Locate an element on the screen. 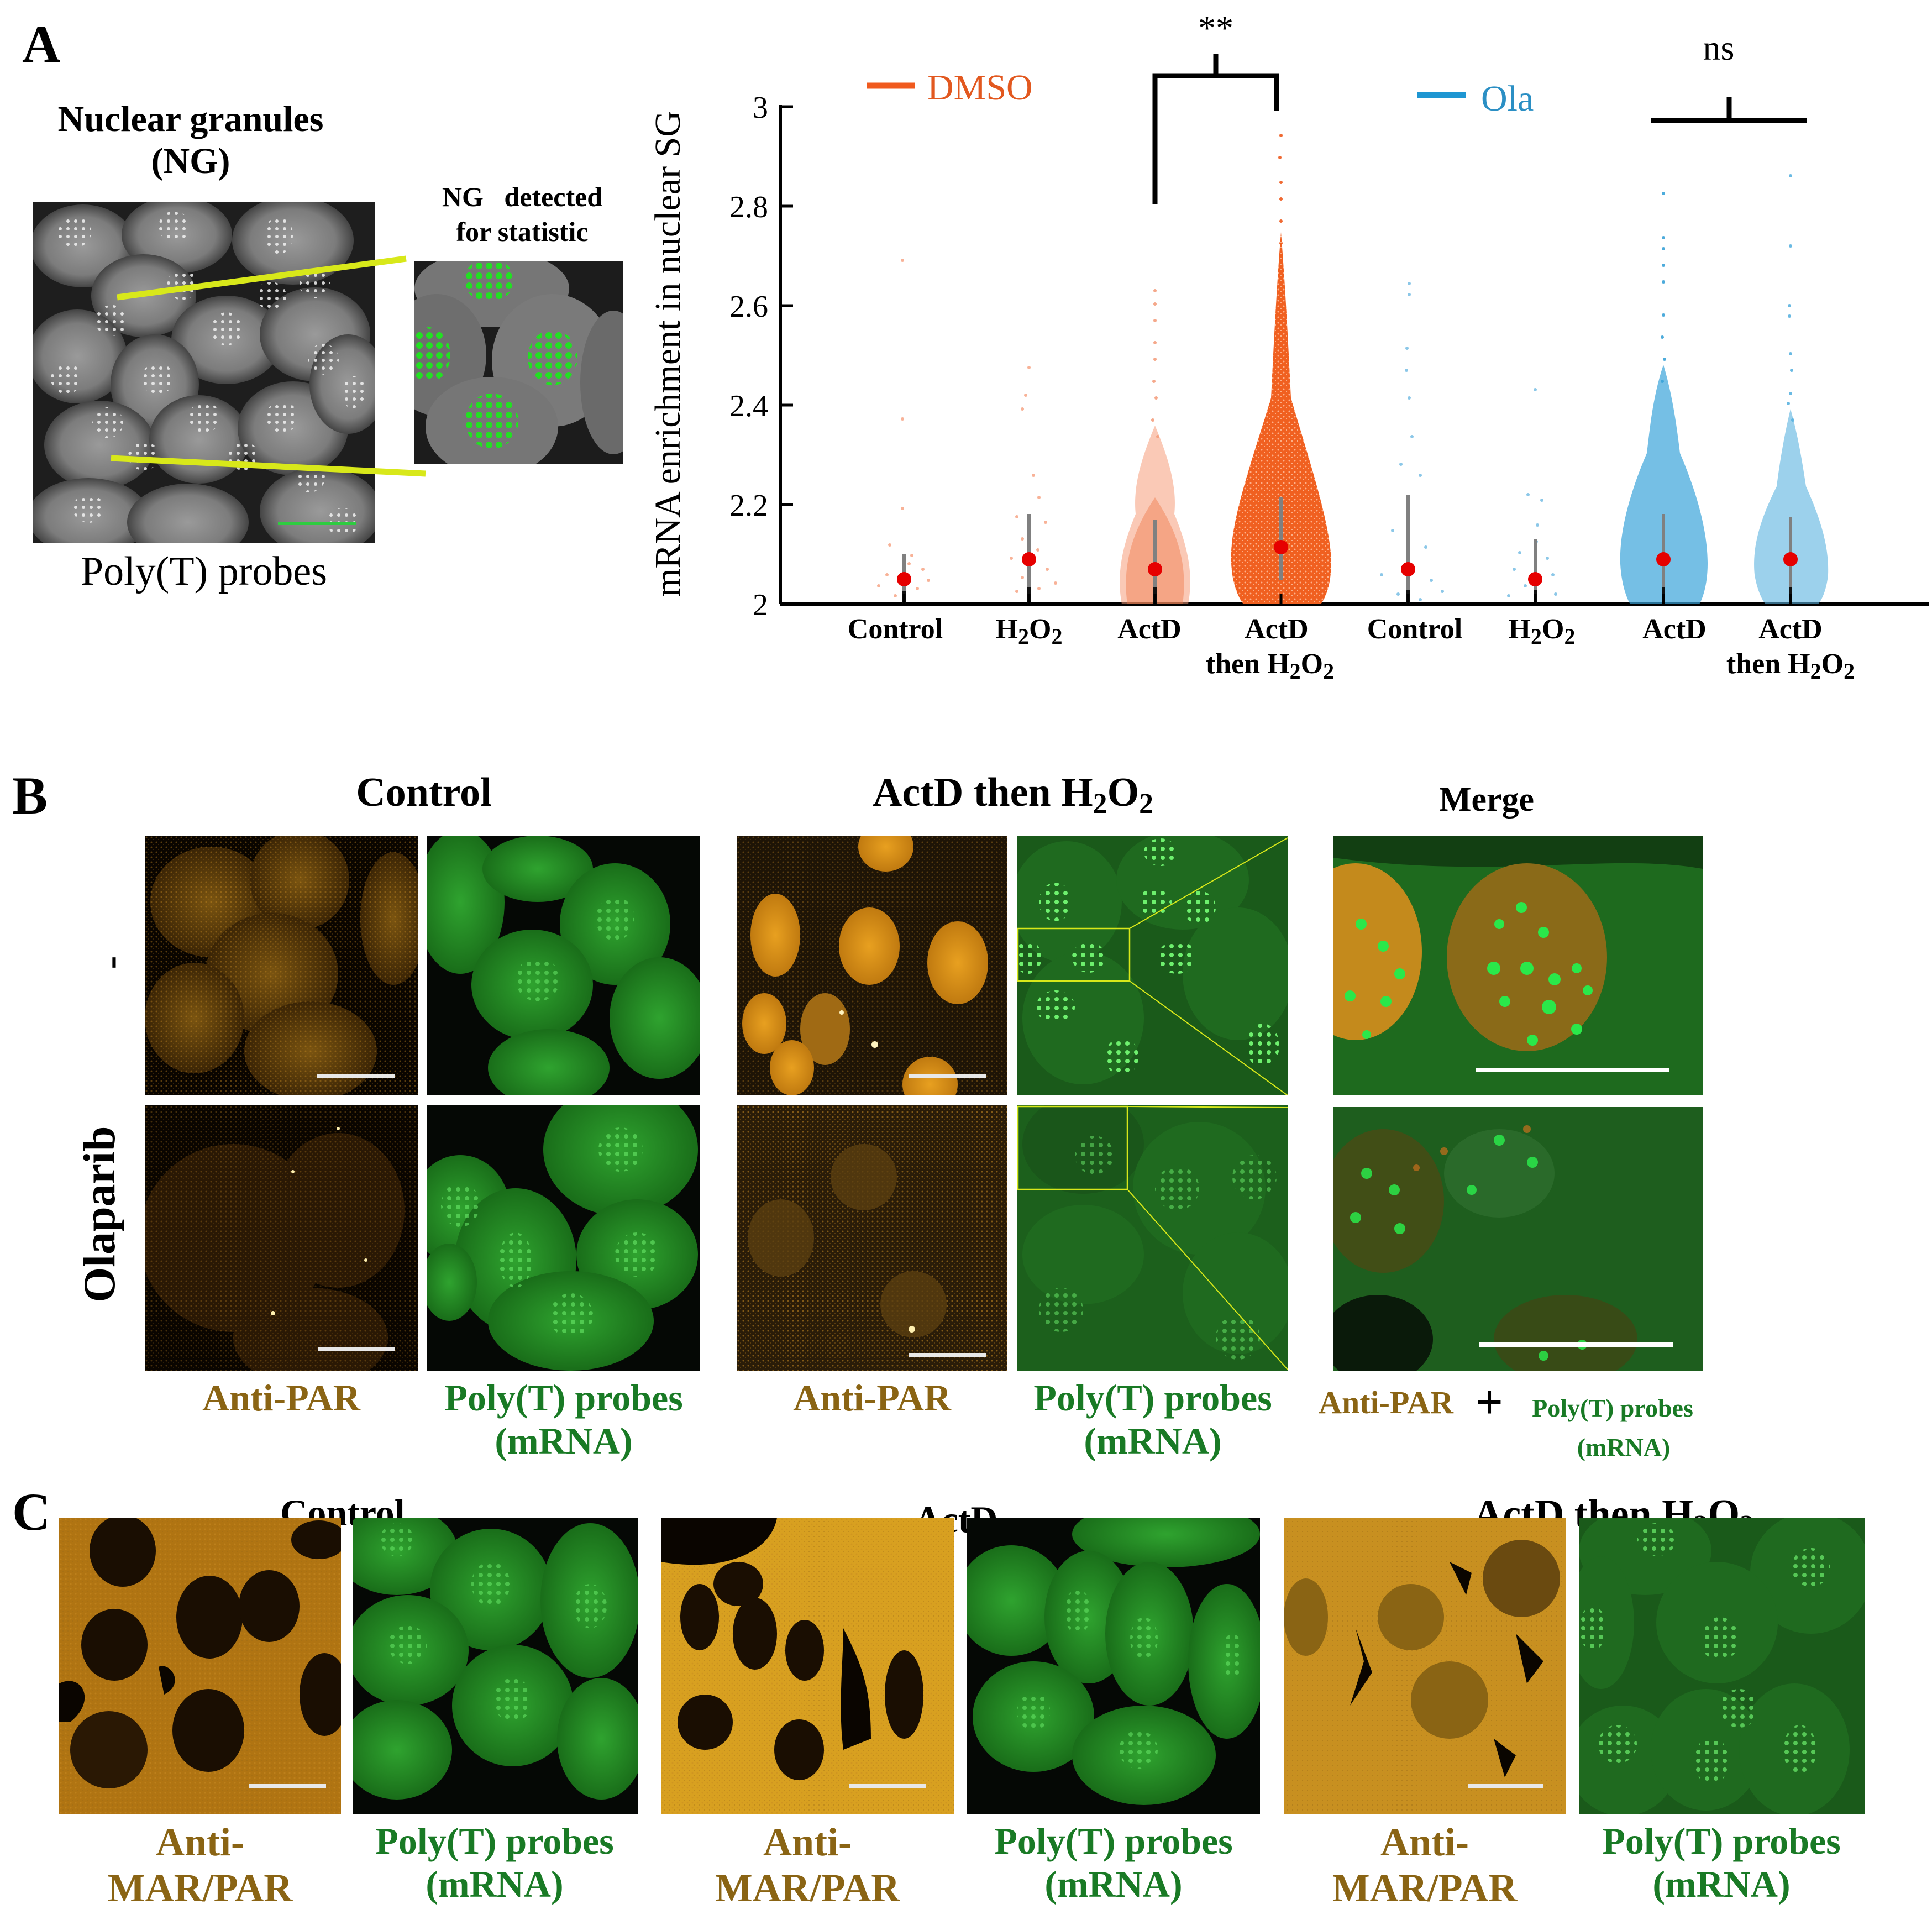  median-ola-h2o2 is located at coordinates (1535, 579).